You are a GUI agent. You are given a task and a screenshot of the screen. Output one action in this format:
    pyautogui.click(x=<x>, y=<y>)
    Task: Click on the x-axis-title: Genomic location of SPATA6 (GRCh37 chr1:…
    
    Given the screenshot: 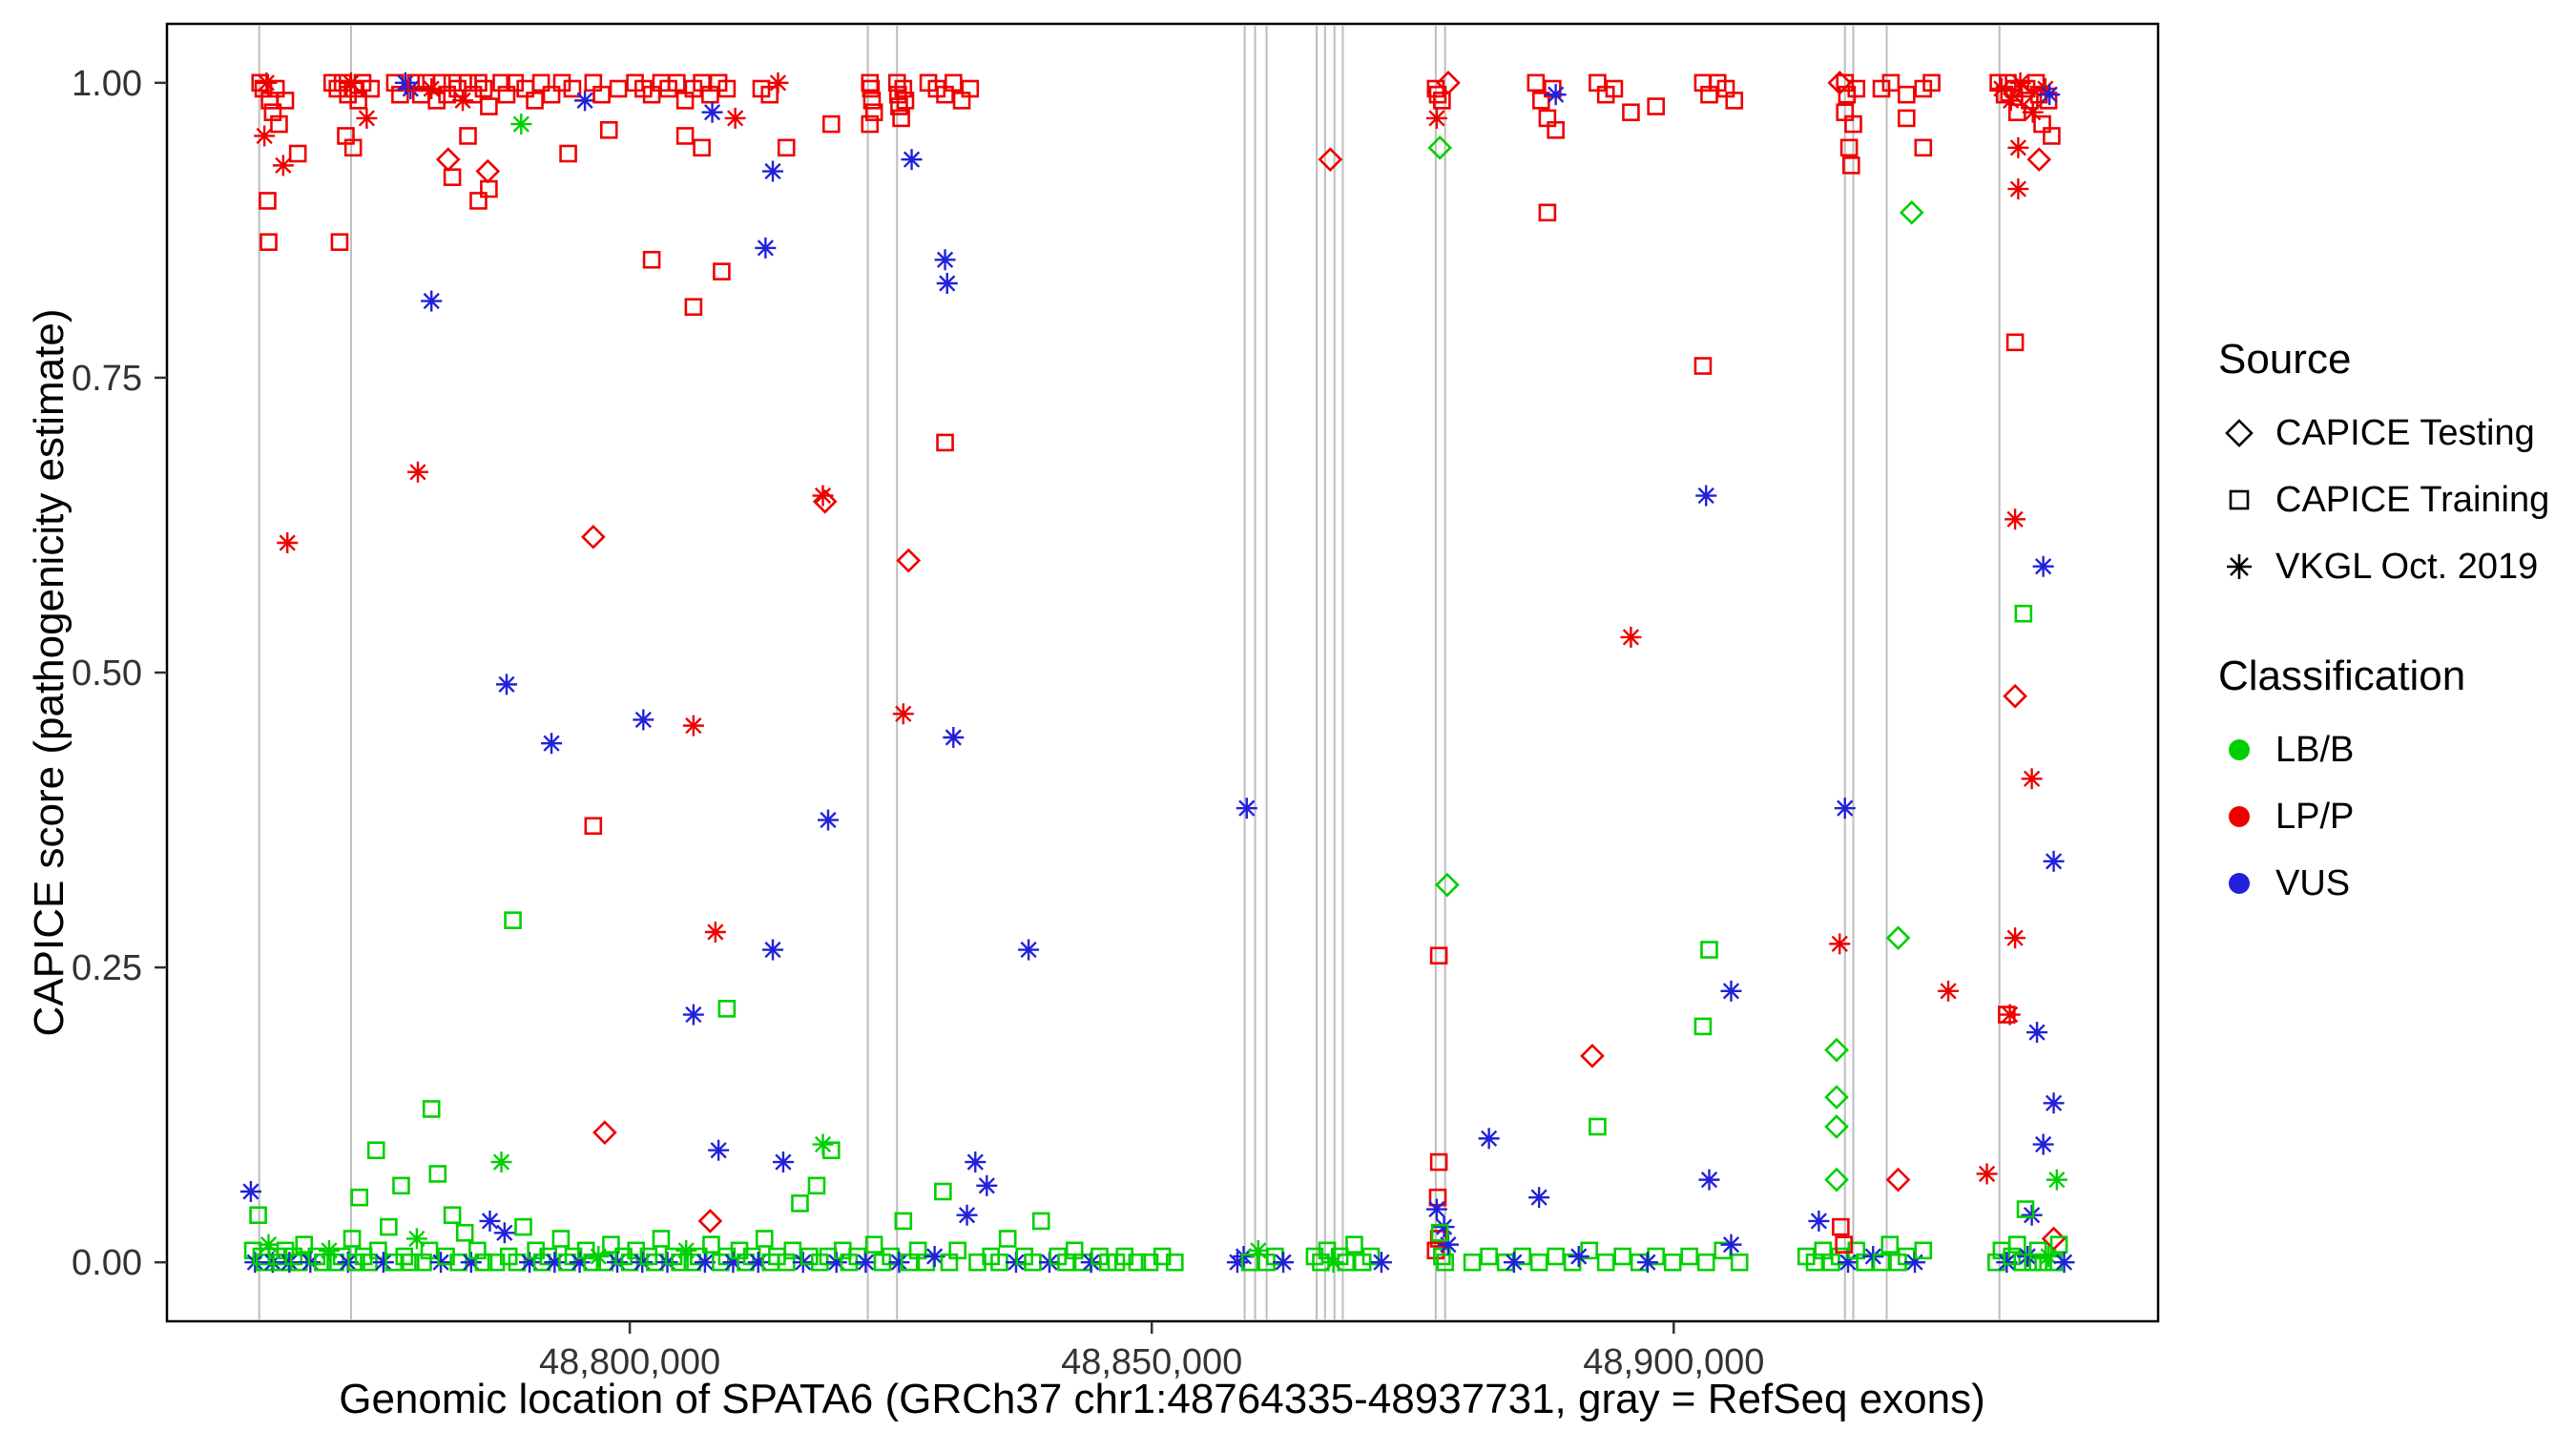 What is the action you would take?
    pyautogui.click(x=1162, y=1399)
    